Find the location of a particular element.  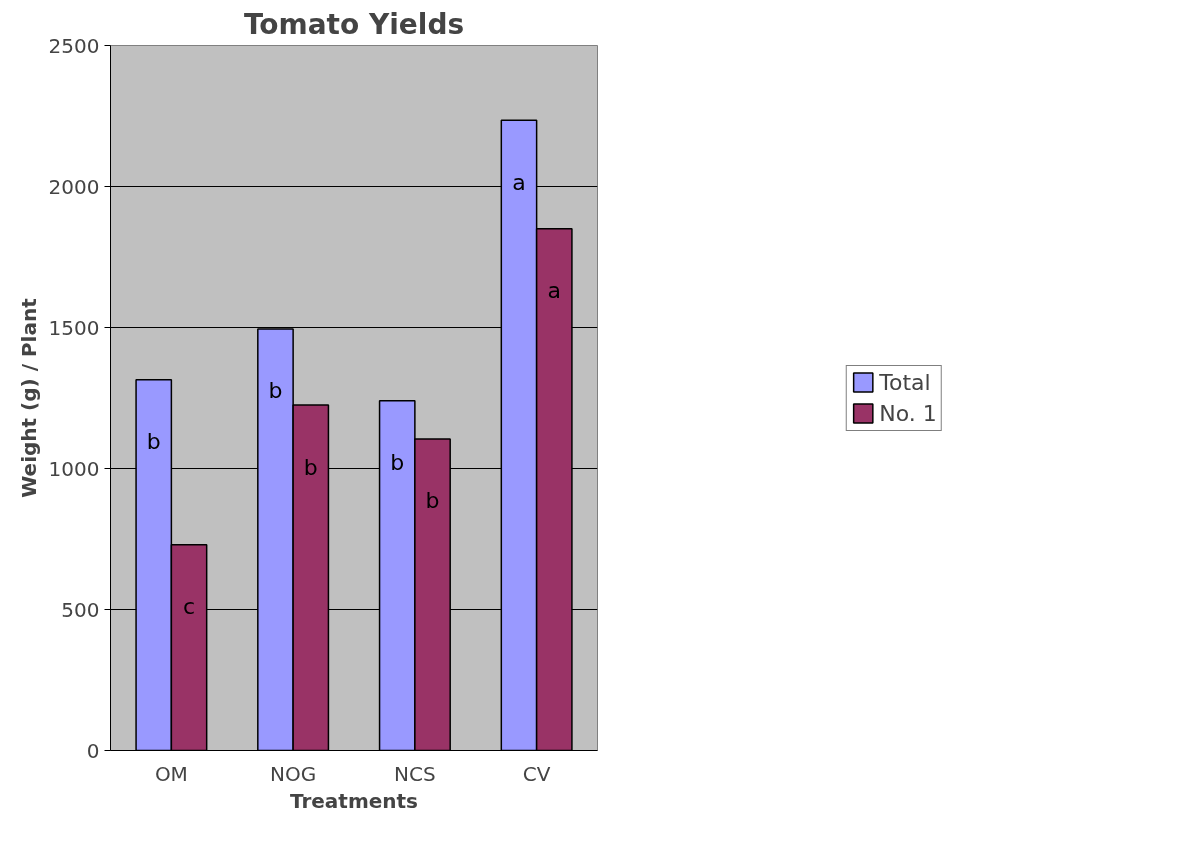

y-tick-label: 1500 is located at coordinates (74, 327).